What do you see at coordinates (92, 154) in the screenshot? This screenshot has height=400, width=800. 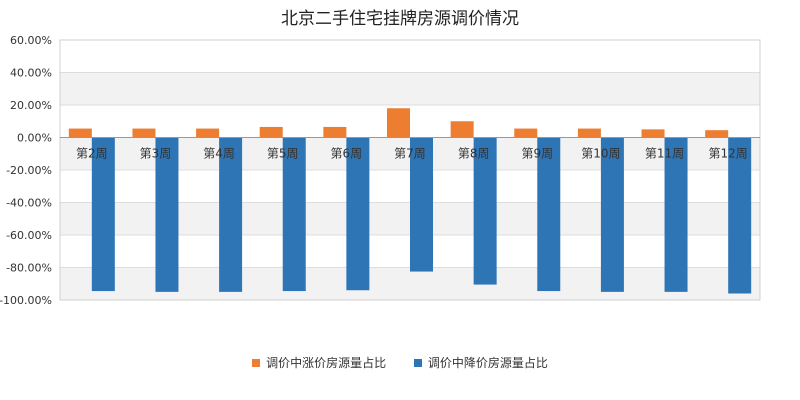 I see `x-category-label: 第2周` at bounding box center [92, 154].